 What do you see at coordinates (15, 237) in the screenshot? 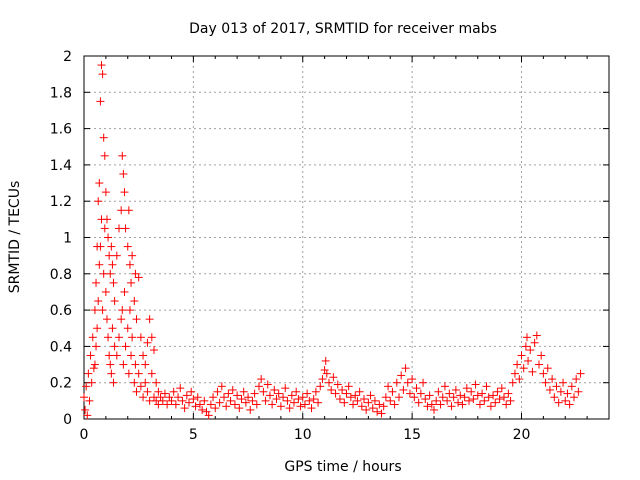
I see `y-axis-label: SRMTID / TECUs` at bounding box center [15, 237].